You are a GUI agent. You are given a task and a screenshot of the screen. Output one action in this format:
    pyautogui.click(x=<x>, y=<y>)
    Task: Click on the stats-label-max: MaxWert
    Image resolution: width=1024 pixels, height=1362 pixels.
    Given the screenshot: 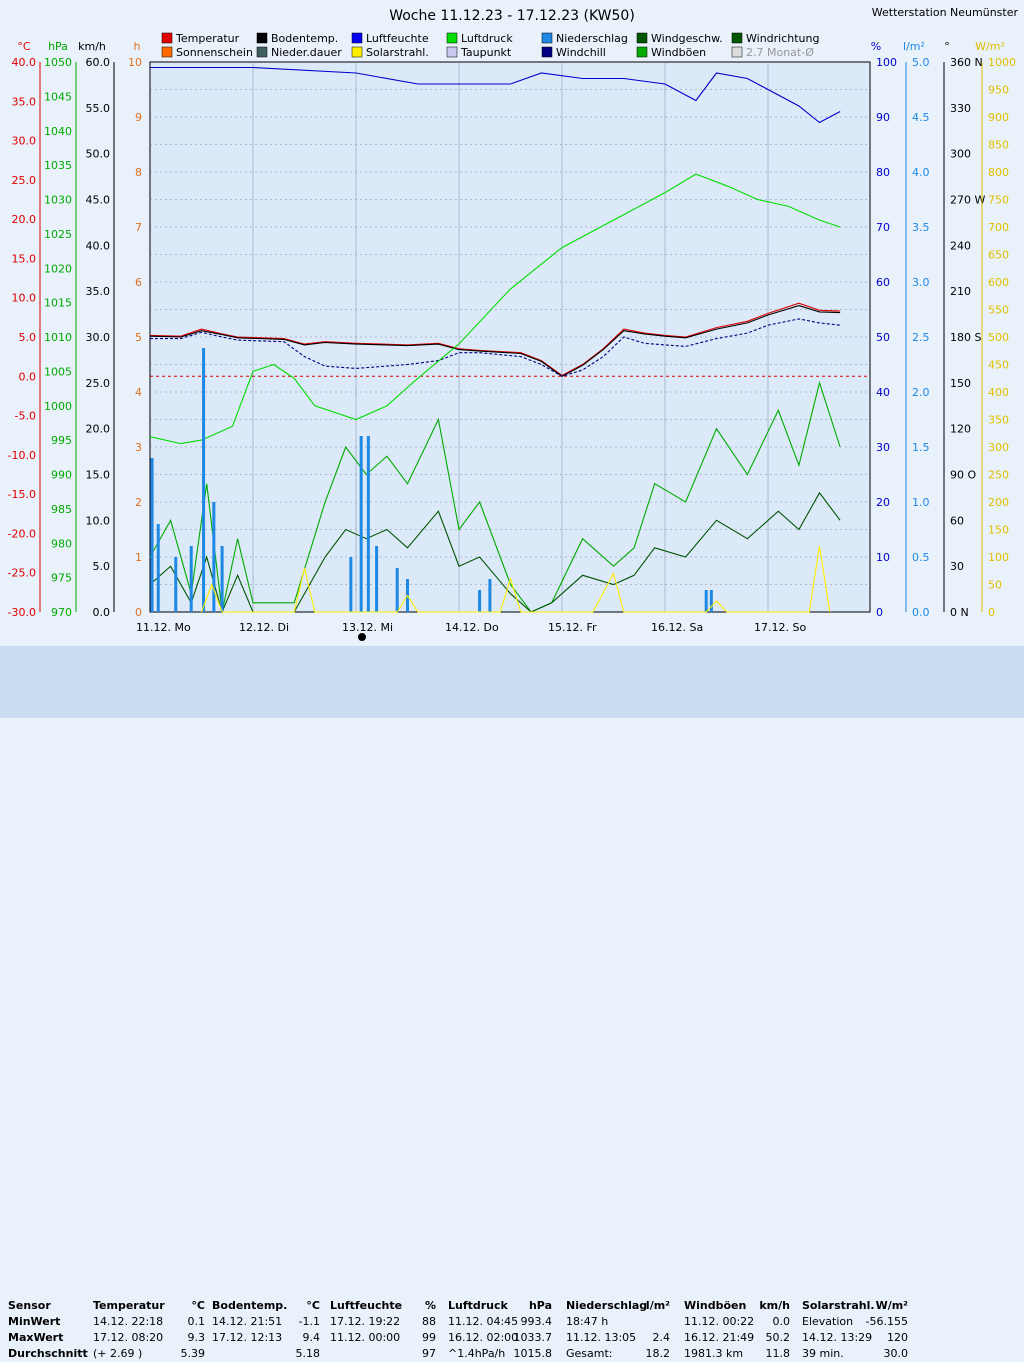 What is the action you would take?
    pyautogui.click(x=36, y=1337)
    